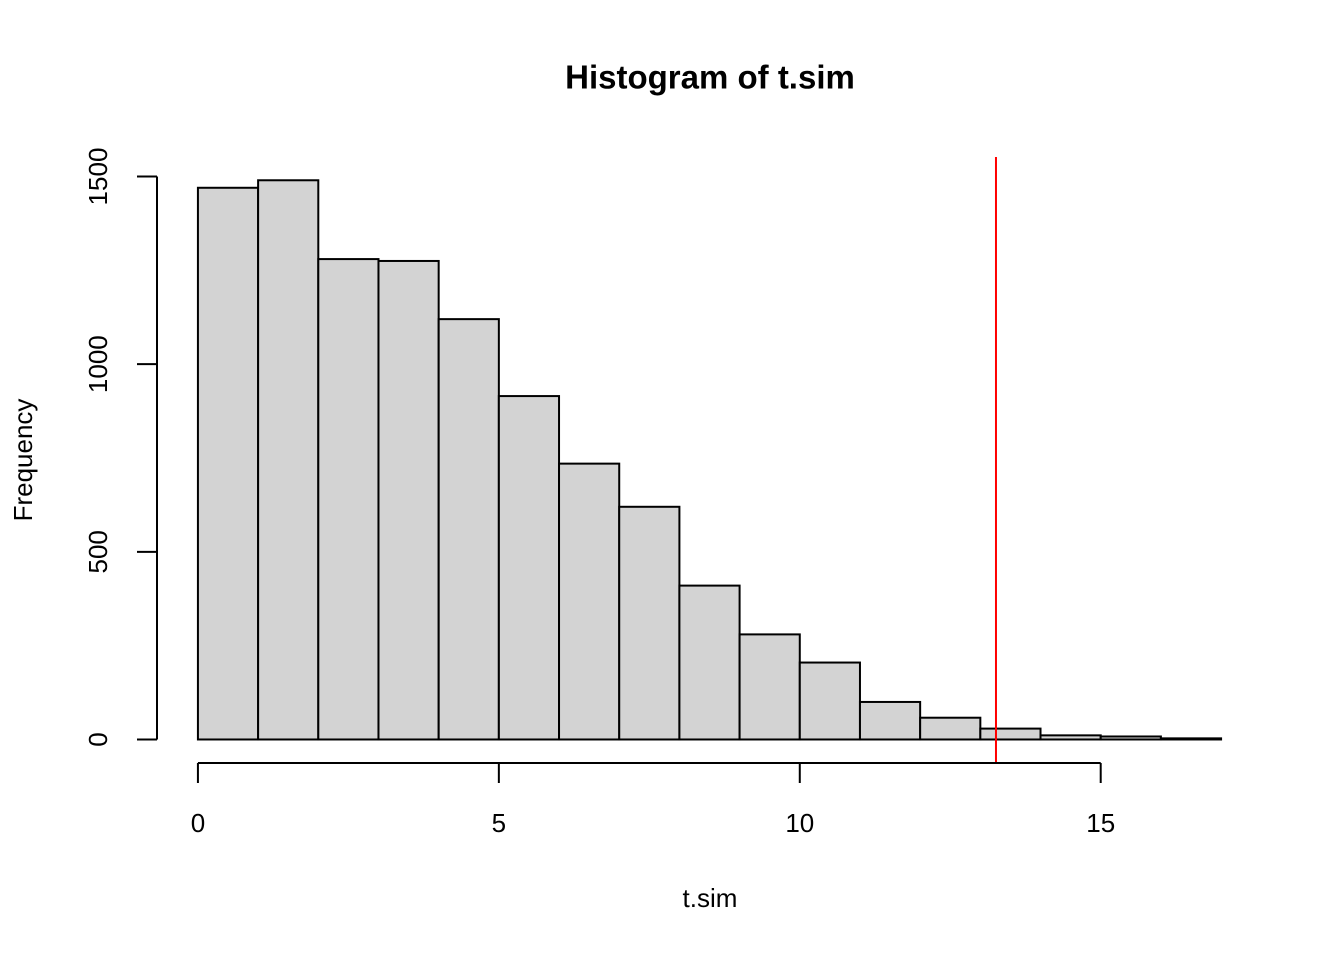 This screenshot has width=1344, height=960. Describe the element at coordinates (1100, 823) in the screenshot. I see `x-tick-label: 15` at that location.